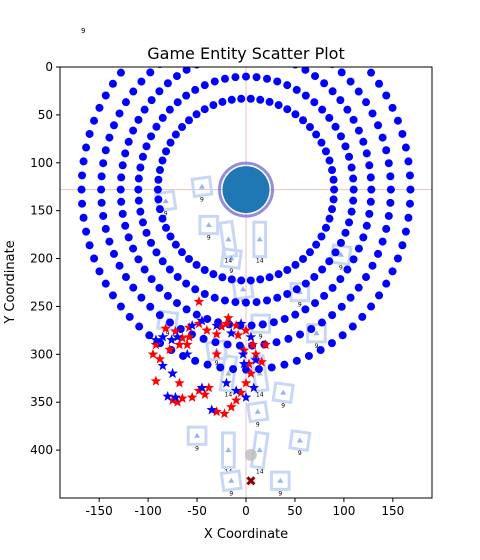 Image resolution: width=480 pixels, height=560 pixels. Describe the element at coordinates (41, 259) in the screenshot. I see `y-tick-label: 200` at that location.